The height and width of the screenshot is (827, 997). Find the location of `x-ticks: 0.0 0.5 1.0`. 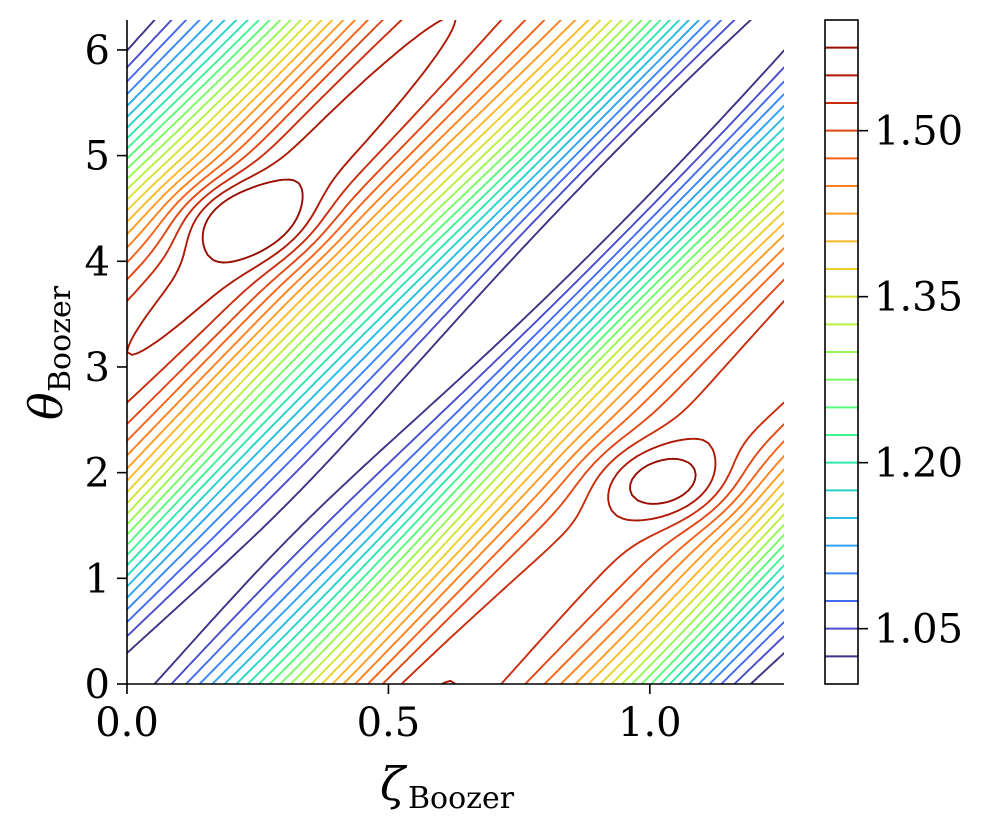

x-ticks: 0.0 0.5 1.0 is located at coordinates (388, 715).